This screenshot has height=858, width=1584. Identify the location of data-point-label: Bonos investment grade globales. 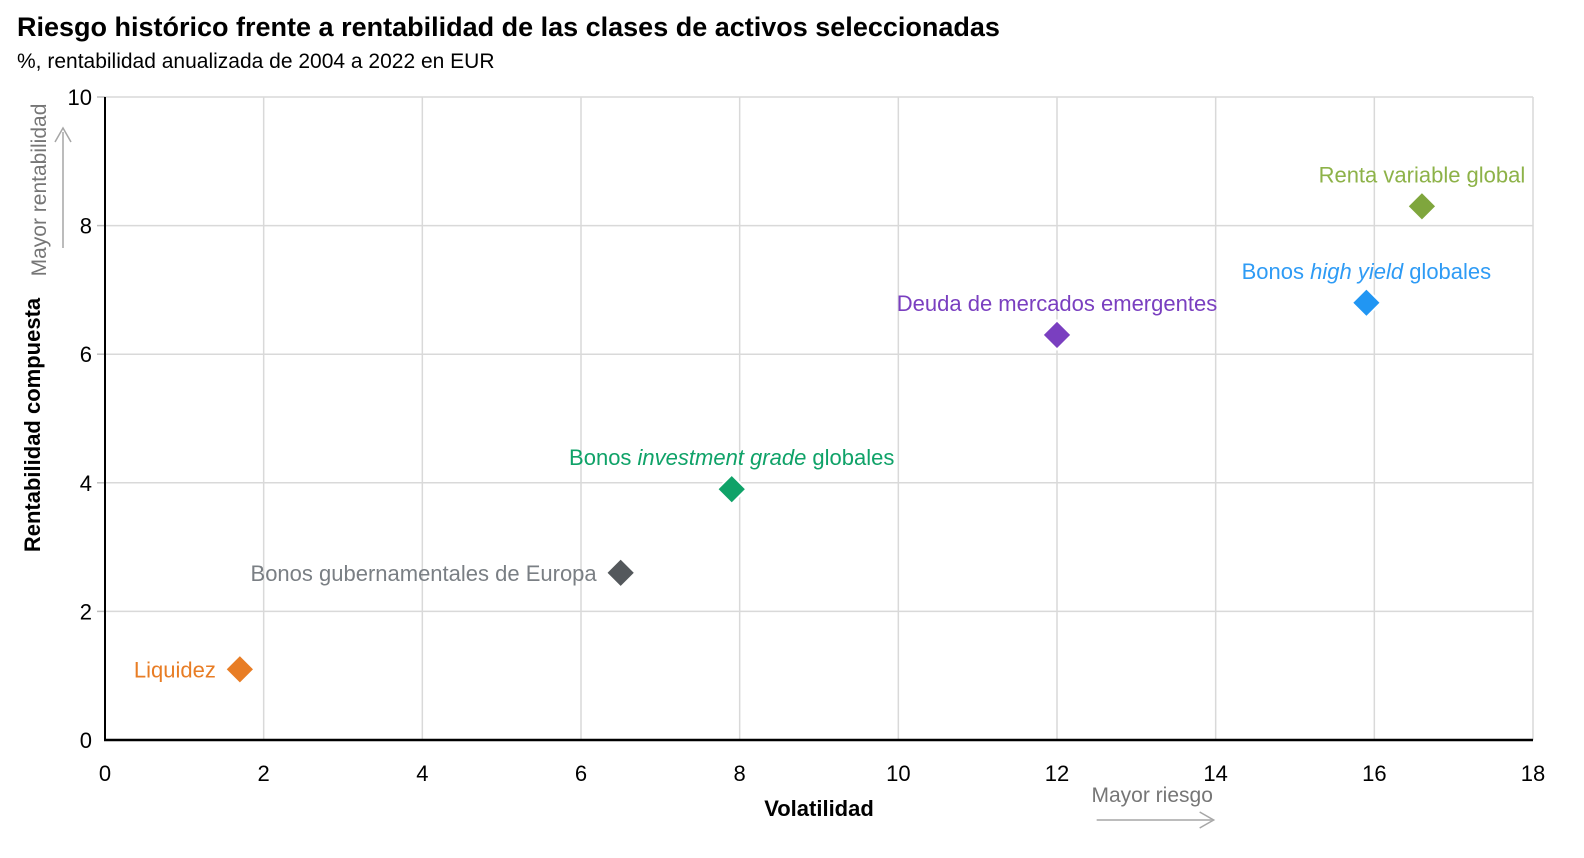
(731, 457).